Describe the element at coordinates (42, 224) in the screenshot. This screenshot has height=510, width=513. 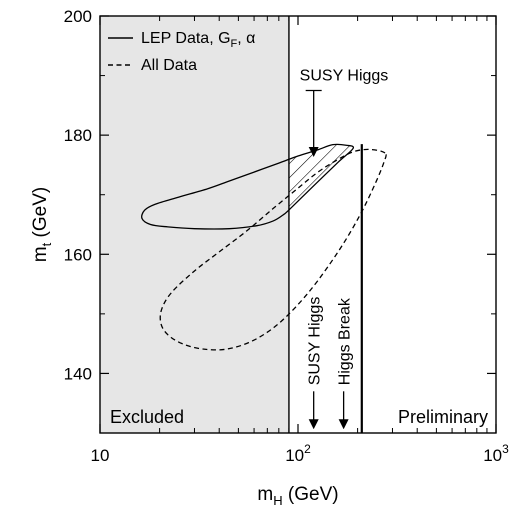
I see `y-axis-label: mt (GeV)` at that location.